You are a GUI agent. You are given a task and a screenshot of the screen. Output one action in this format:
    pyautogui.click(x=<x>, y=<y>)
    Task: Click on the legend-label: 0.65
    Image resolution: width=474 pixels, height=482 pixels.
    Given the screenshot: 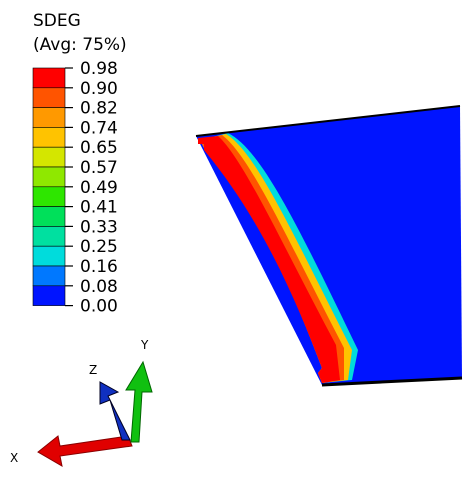 What is the action you would take?
    pyautogui.click(x=99, y=148)
    